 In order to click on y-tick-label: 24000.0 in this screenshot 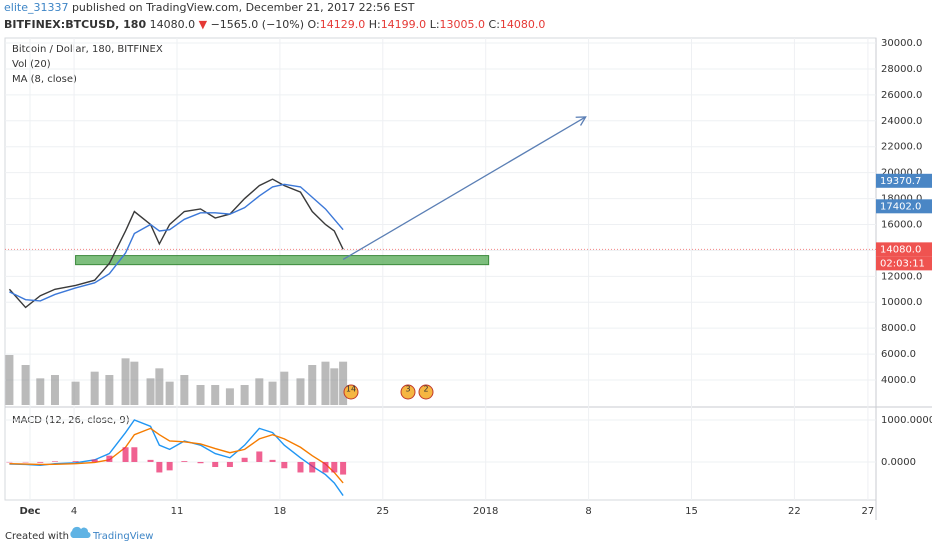, I will do `click(901, 121)`.